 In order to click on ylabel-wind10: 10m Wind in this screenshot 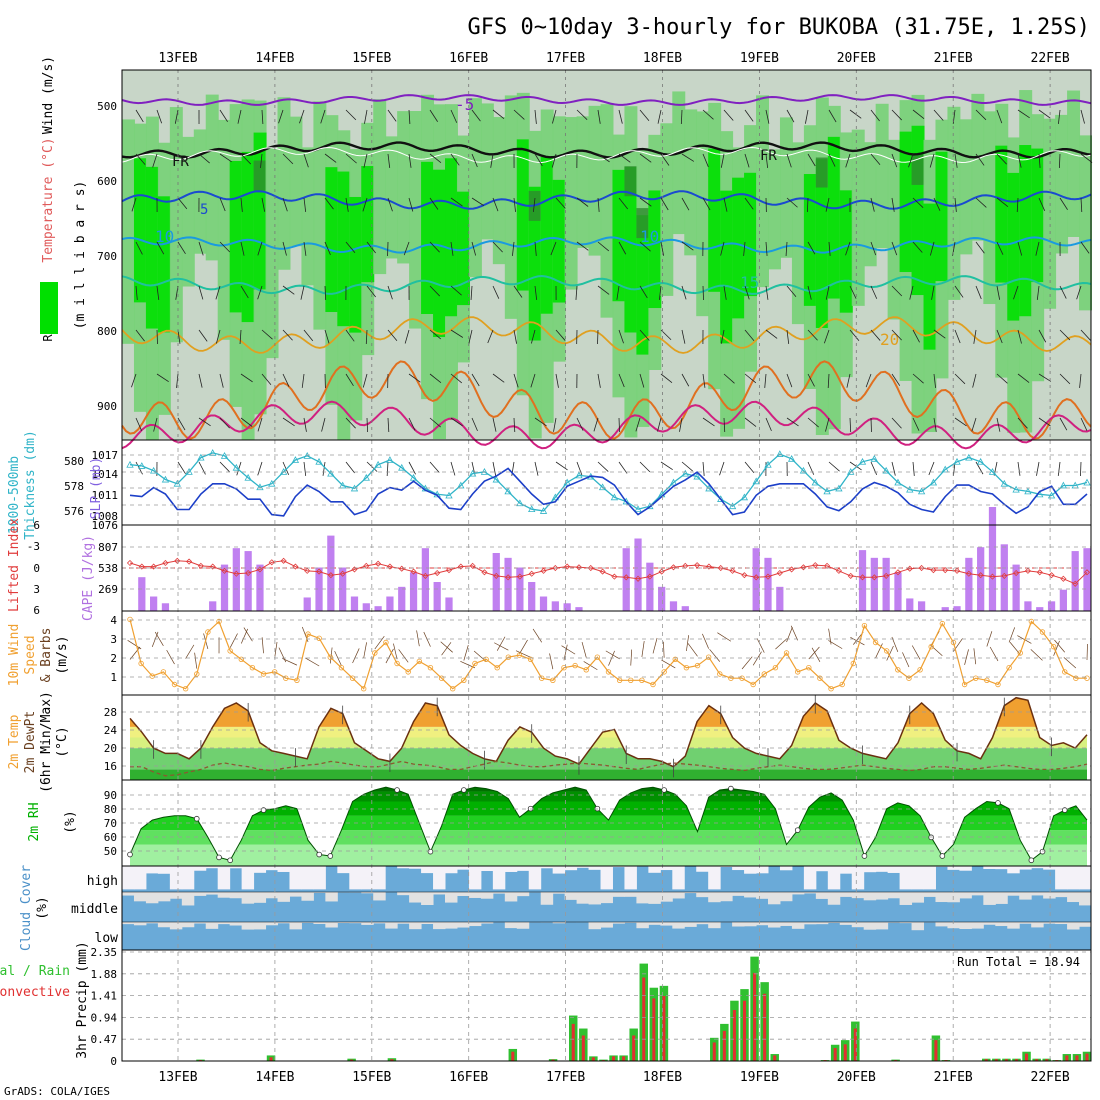, I will do `click(14, 655)`.